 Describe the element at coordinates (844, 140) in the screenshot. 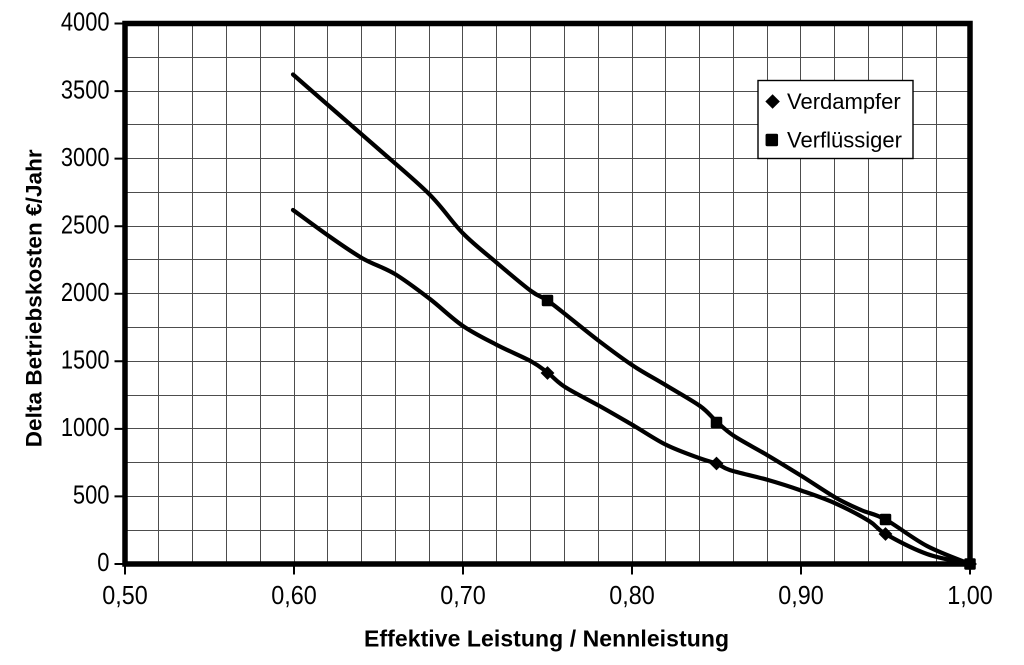

I see `svg-text: Verflüssiger` at that location.